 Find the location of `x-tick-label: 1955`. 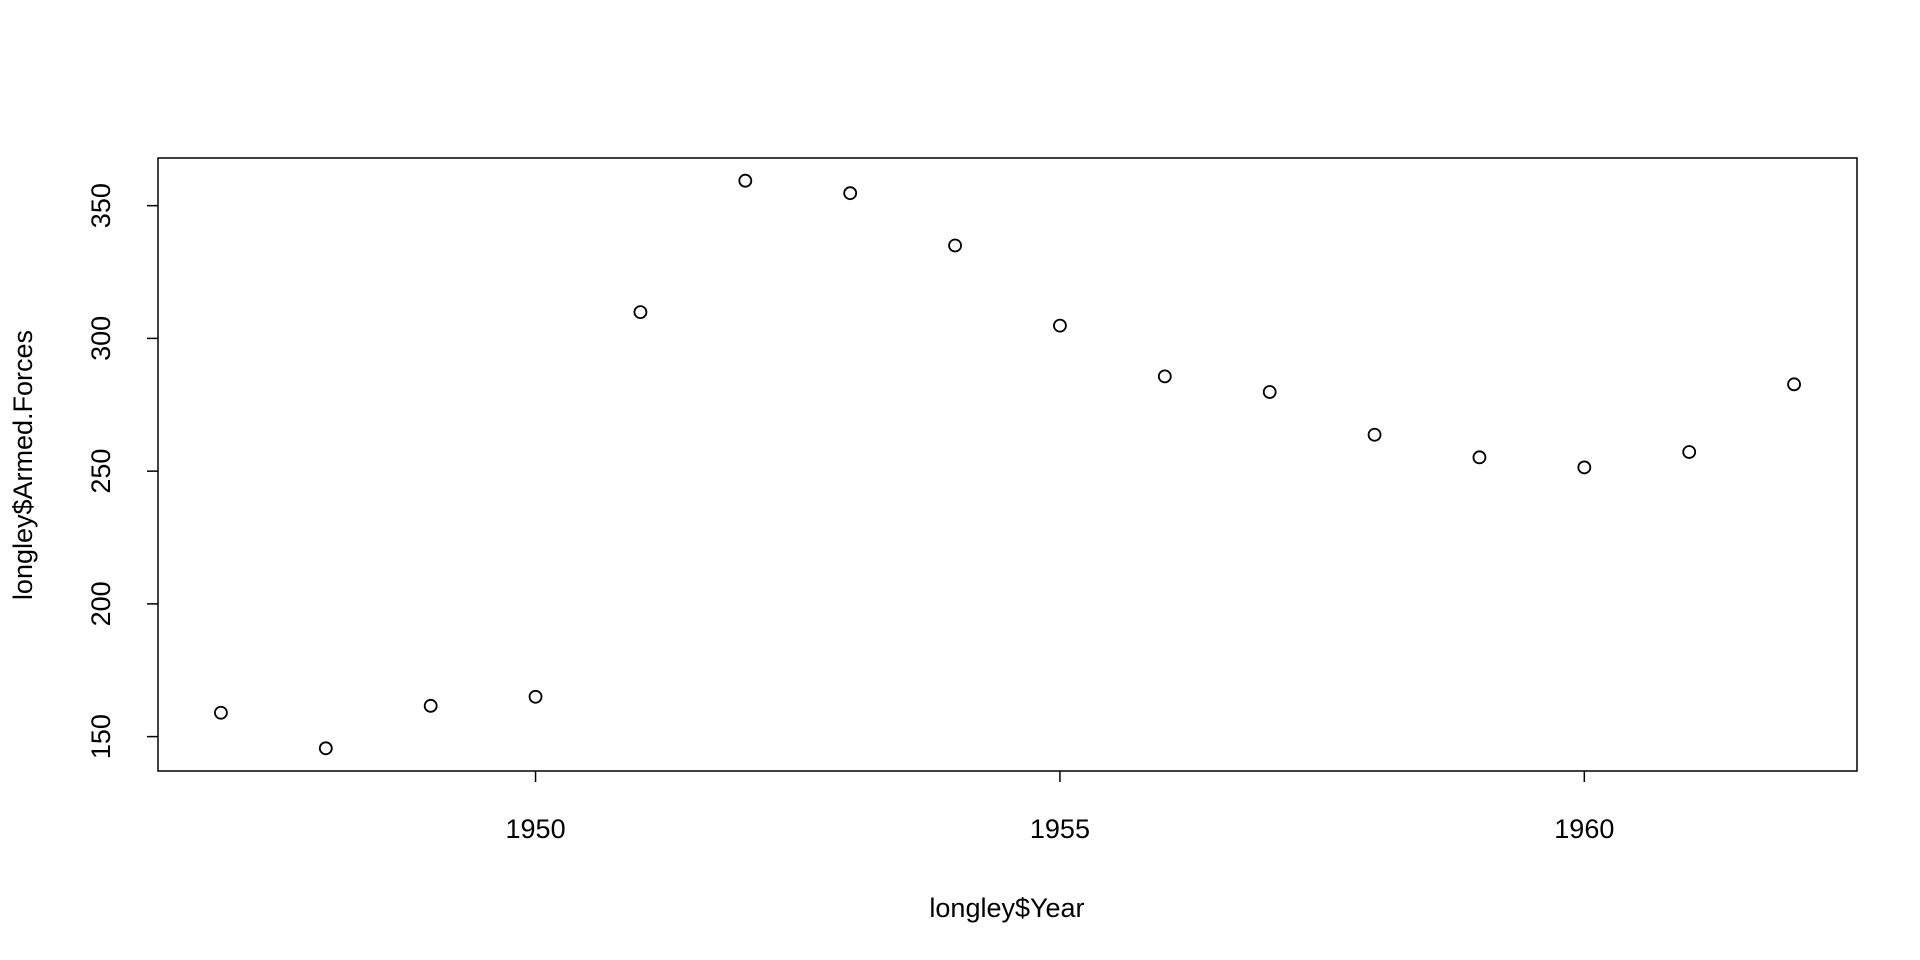

x-tick-label: 1955 is located at coordinates (1060, 829).